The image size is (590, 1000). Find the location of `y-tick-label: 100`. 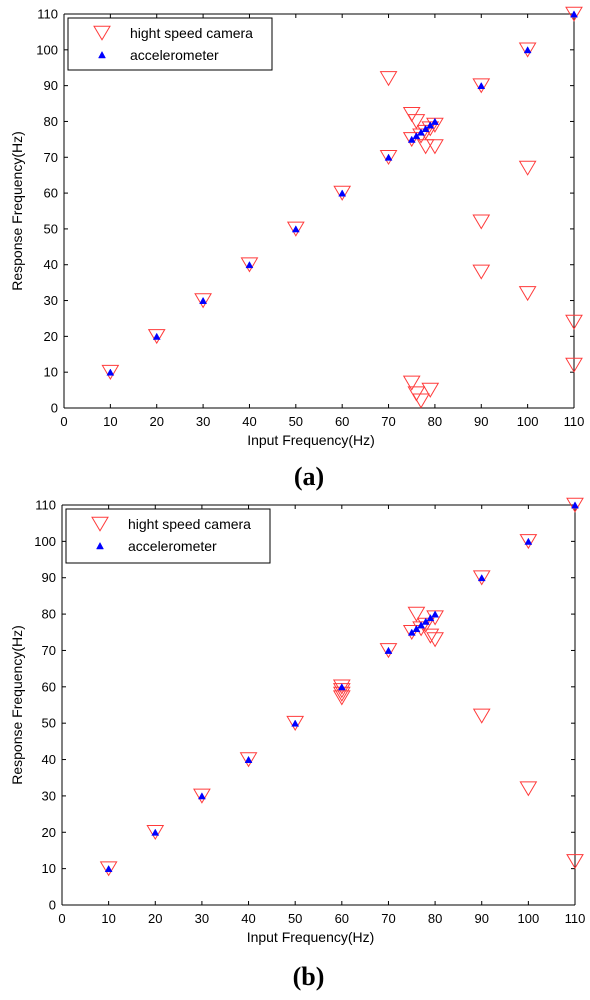

y-tick-label: 100 is located at coordinates (47, 49).